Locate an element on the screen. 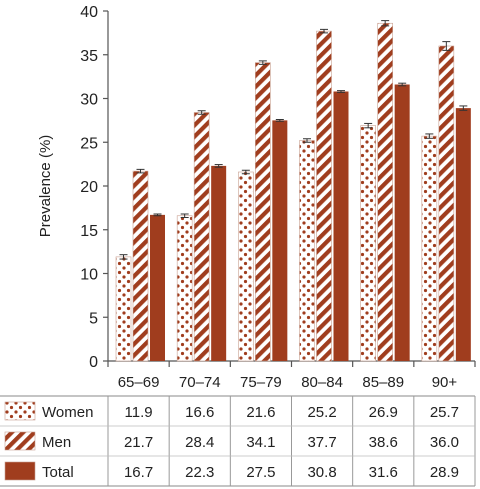 This screenshot has height=489, width=480. x-axis: 65–69 70–74 75–79 80–84 85–89 90+ is located at coordinates (291, 375).